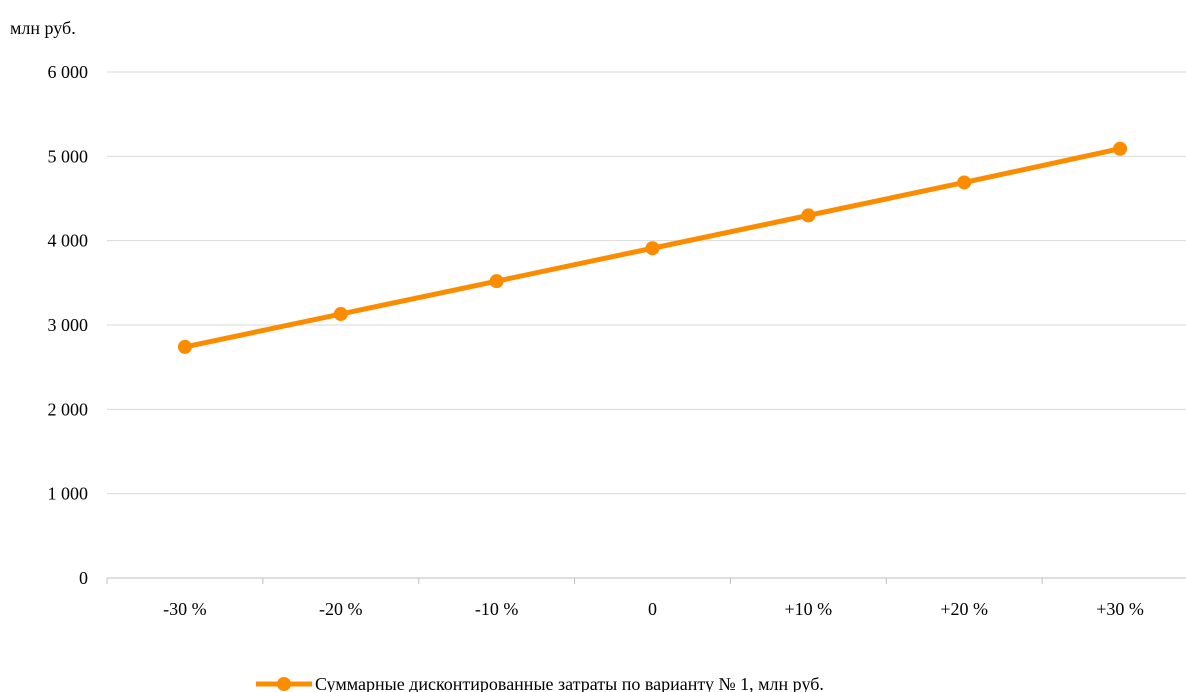 The width and height of the screenshot is (1186, 692). What do you see at coordinates (574, 581) in the screenshot?
I see `x-axis-ticks` at bounding box center [574, 581].